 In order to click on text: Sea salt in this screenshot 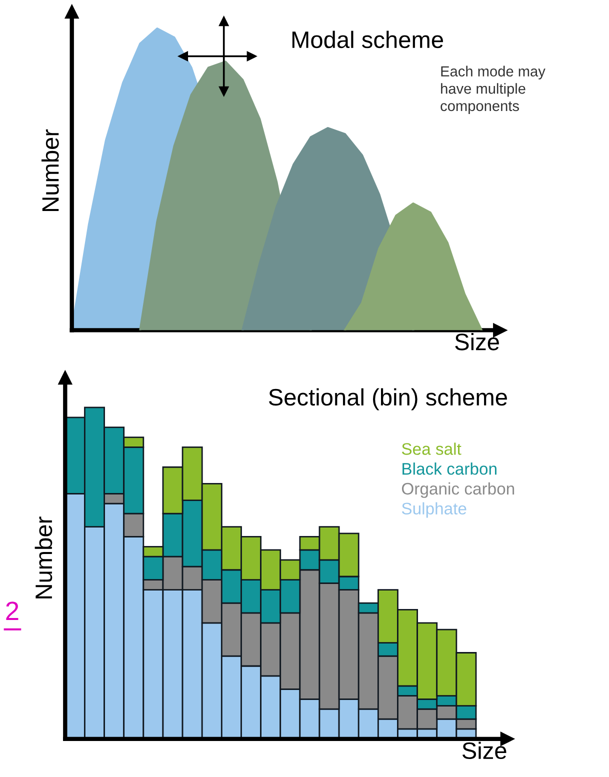, I will do `click(432, 448)`.